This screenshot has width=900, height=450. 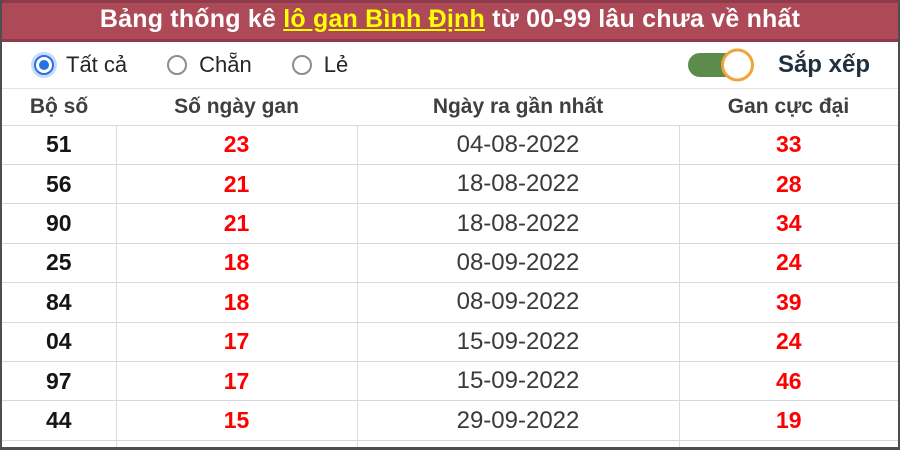 I want to click on cell-number: 84, so click(x=59, y=302).